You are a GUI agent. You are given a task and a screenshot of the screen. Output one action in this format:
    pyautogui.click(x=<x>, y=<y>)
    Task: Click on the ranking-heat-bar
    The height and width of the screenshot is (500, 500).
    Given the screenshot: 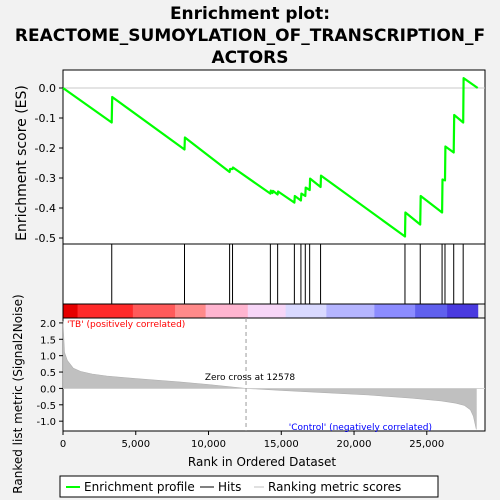 What is the action you would take?
    pyautogui.click(x=274, y=311)
    